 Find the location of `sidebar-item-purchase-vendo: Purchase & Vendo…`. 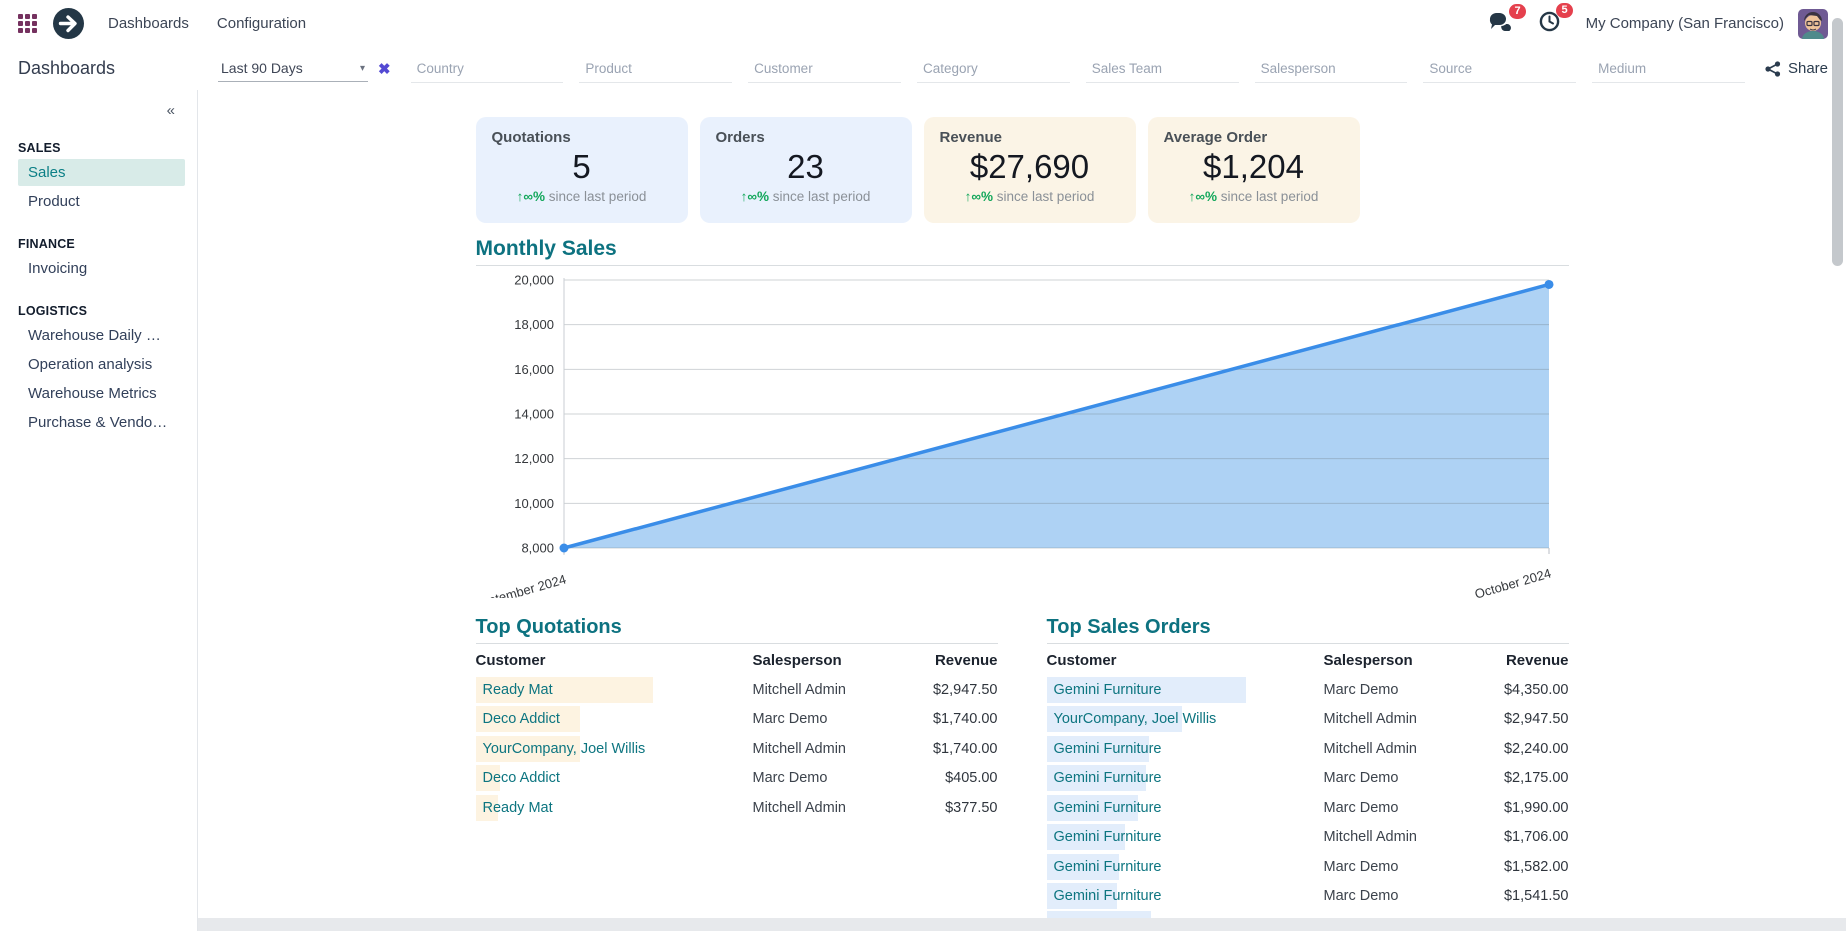

sidebar-item-purchase-vendo: Purchase & Vendo… is located at coordinates (98, 422).